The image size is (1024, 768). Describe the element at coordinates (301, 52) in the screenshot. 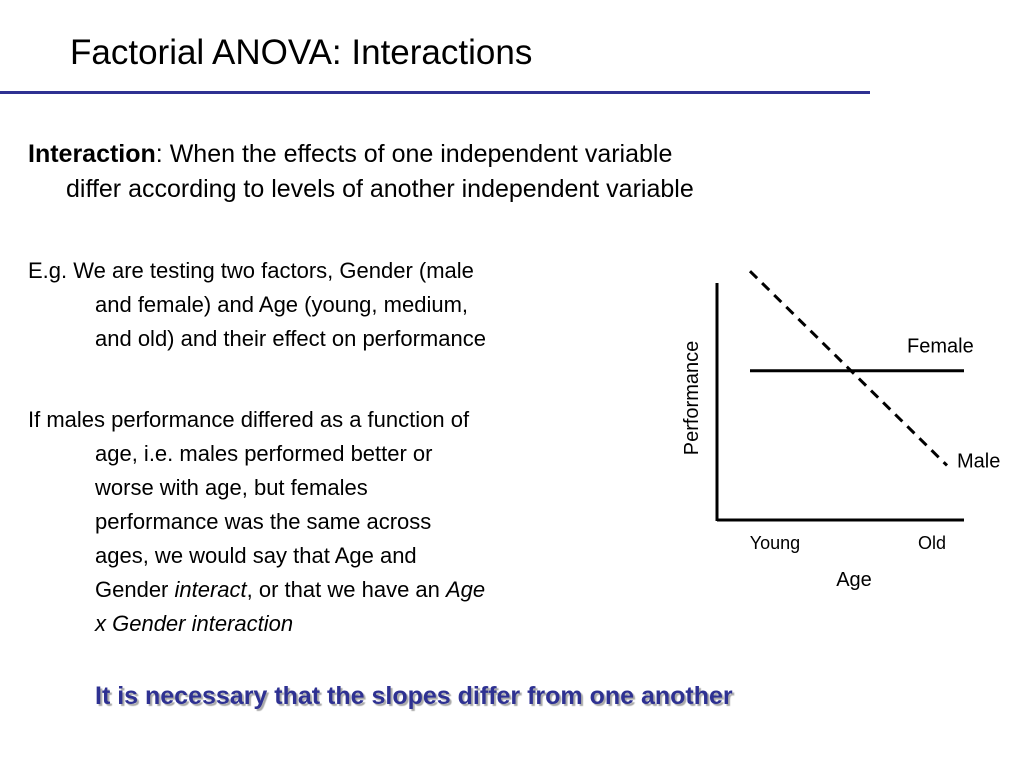

I see `slide-title: Factorial ANOVA: Interactions` at that location.